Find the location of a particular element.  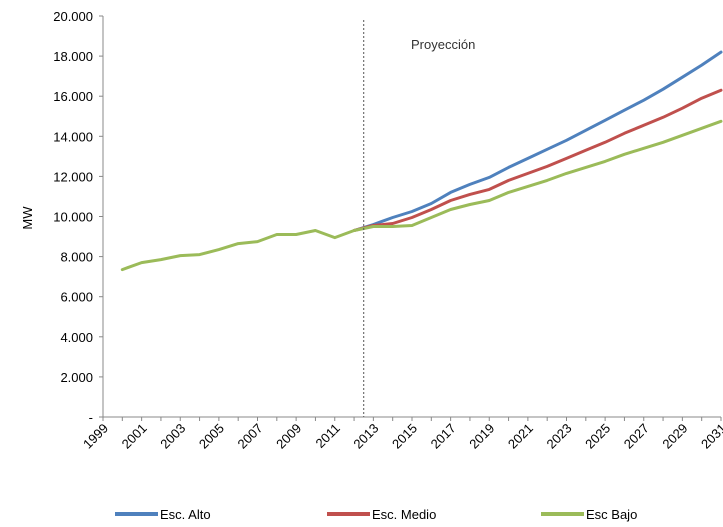

y-tick-label: 8.000 is located at coordinates (76, 257).